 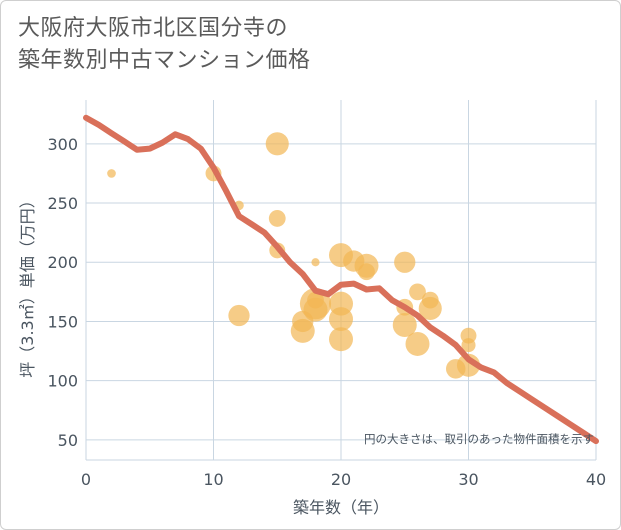 What do you see at coordinates (164, 60) in the screenshot?
I see `chart-title-line2: 築年数別中古マンション価格` at bounding box center [164, 60].